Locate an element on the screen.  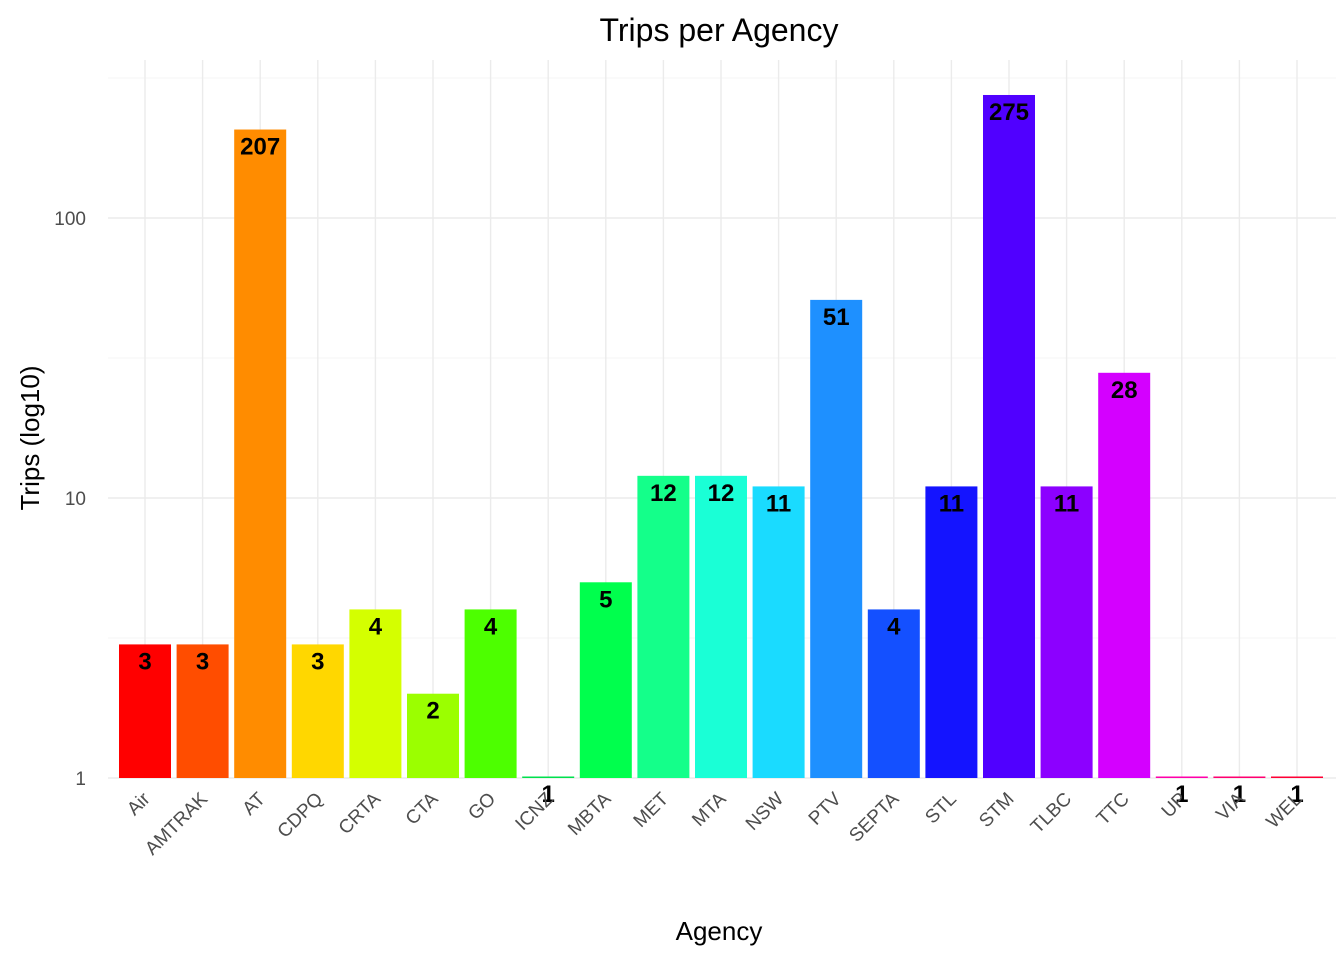
x-tick-label-ptv: PTV is located at coordinates (825, 808).